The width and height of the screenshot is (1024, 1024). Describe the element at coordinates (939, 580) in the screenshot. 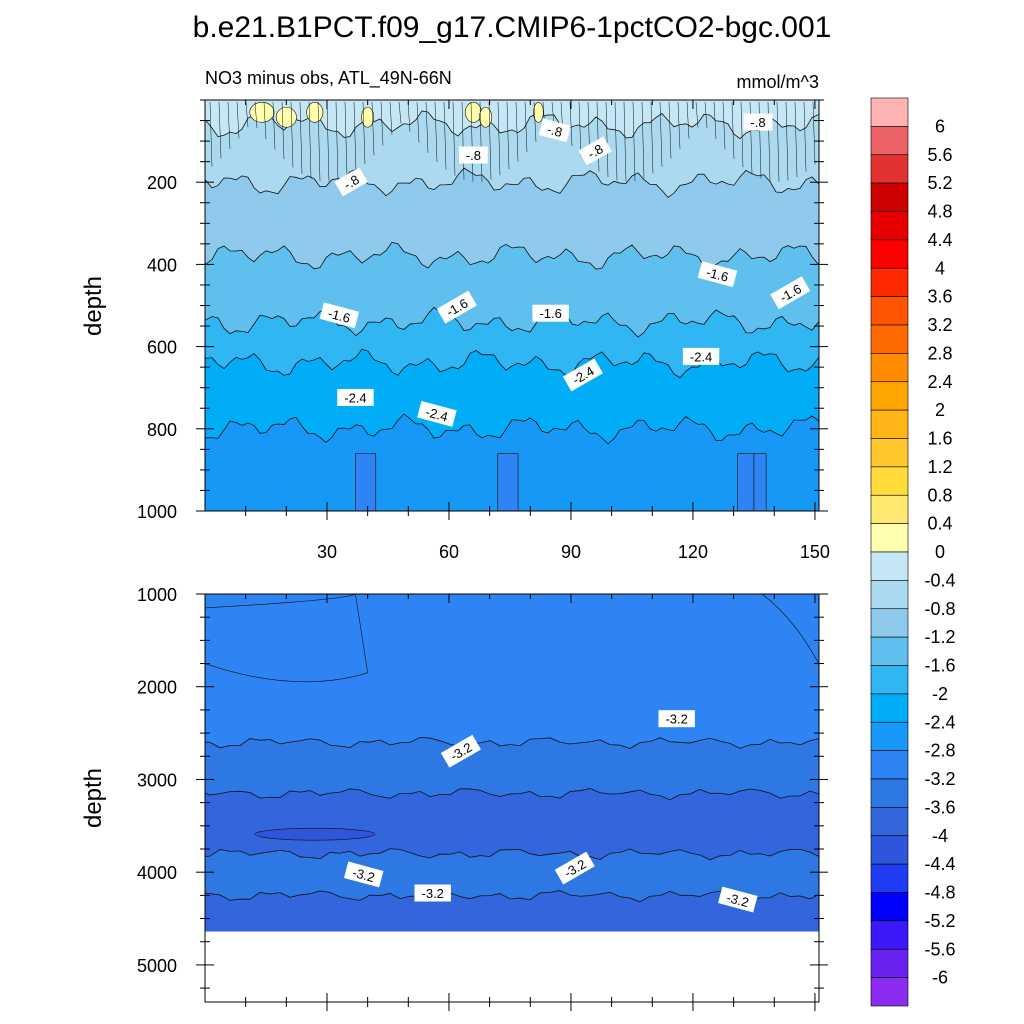

I see `colorbar-label: -0.4` at that location.